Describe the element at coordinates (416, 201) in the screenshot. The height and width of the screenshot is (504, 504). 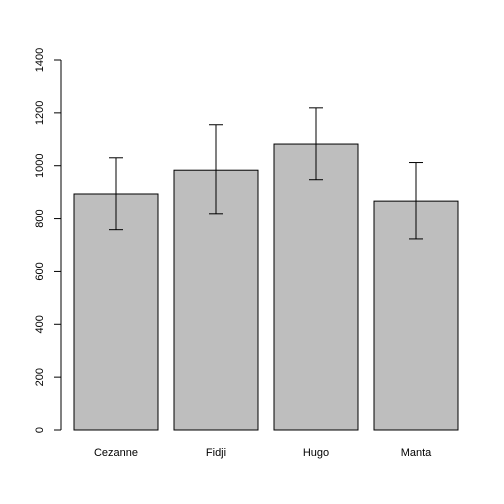
I see `error-bar-manta` at that location.